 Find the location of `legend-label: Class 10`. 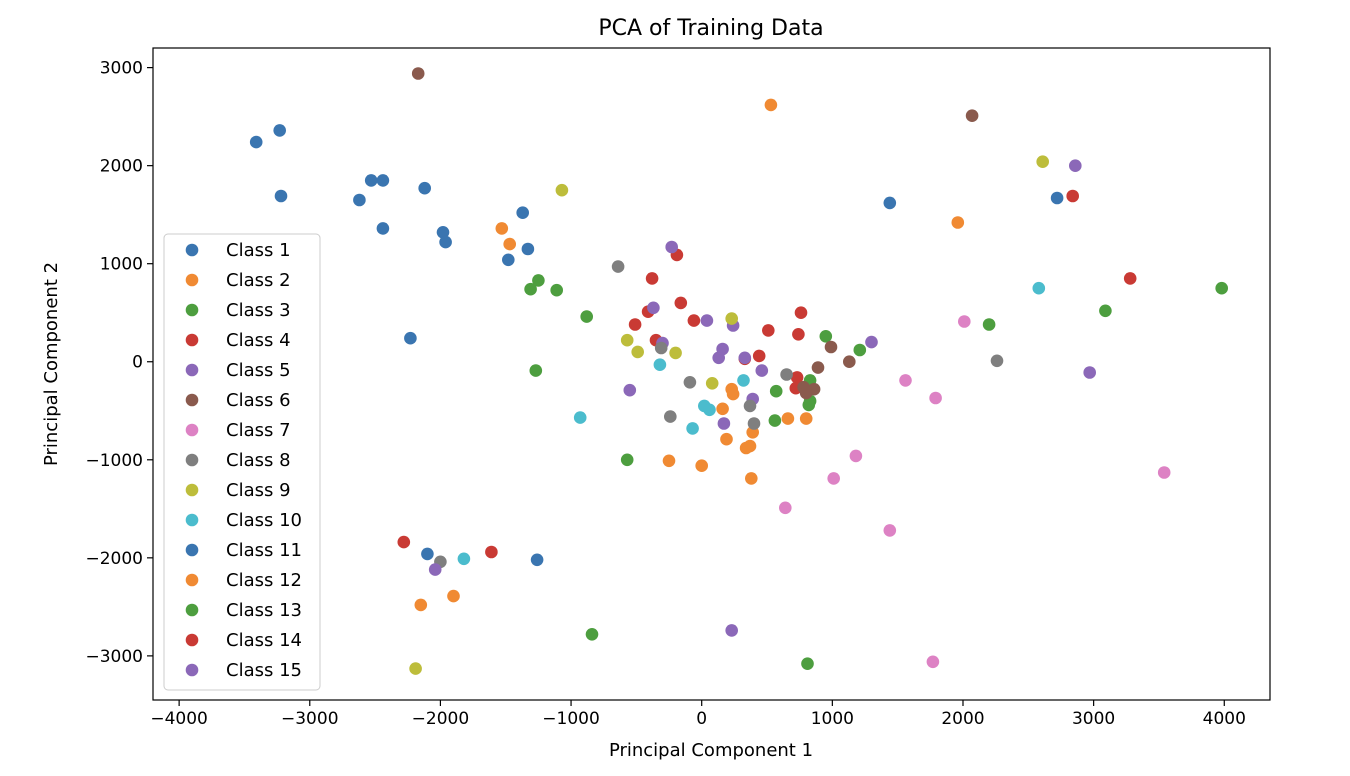

legend-label: Class 10 is located at coordinates (264, 520).